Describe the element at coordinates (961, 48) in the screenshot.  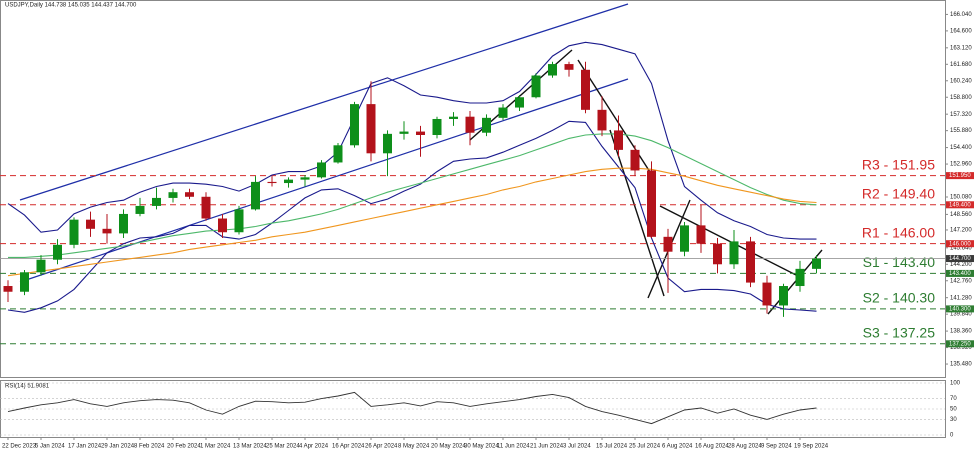
I see `y-tick-label: 163.120` at that location.